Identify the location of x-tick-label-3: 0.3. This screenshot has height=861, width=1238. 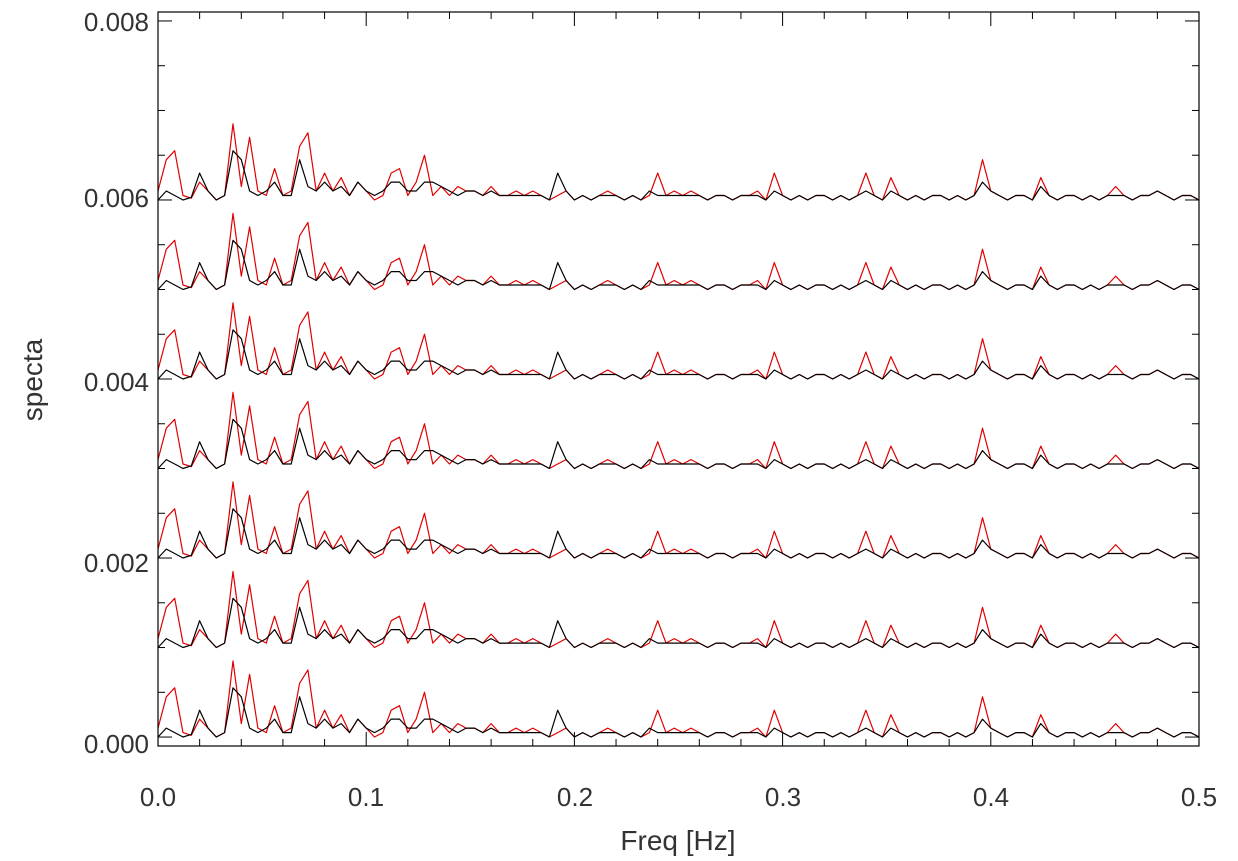
(783, 797).